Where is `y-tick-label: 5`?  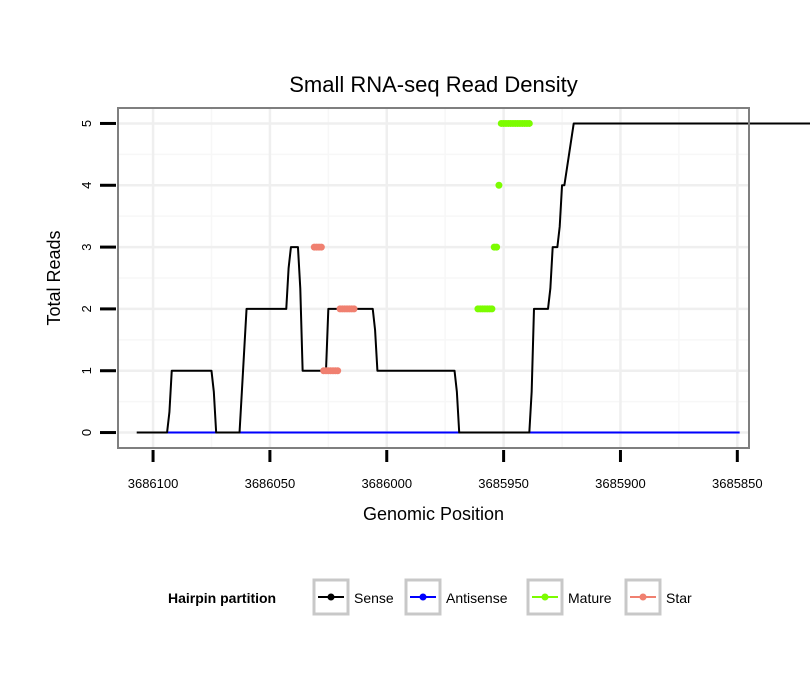 y-tick-label: 5 is located at coordinates (86, 123).